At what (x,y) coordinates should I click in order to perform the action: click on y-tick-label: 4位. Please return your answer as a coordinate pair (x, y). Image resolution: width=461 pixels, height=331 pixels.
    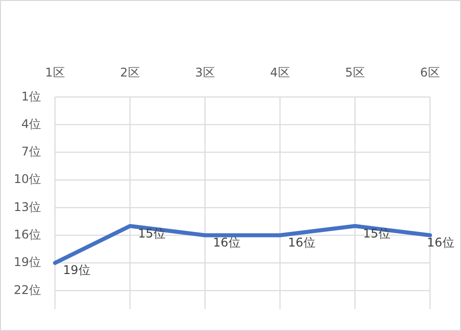
    Looking at the image, I should click on (31, 123).